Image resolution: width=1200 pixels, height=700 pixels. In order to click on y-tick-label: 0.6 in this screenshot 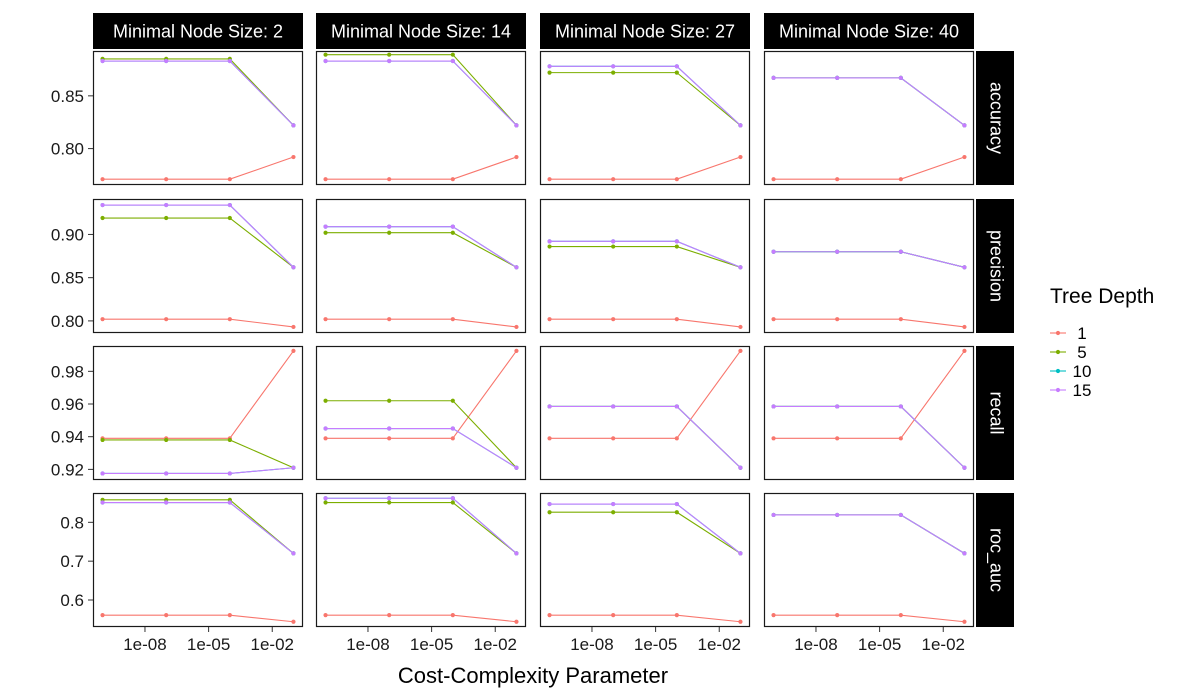, I will do `click(72, 600)`.